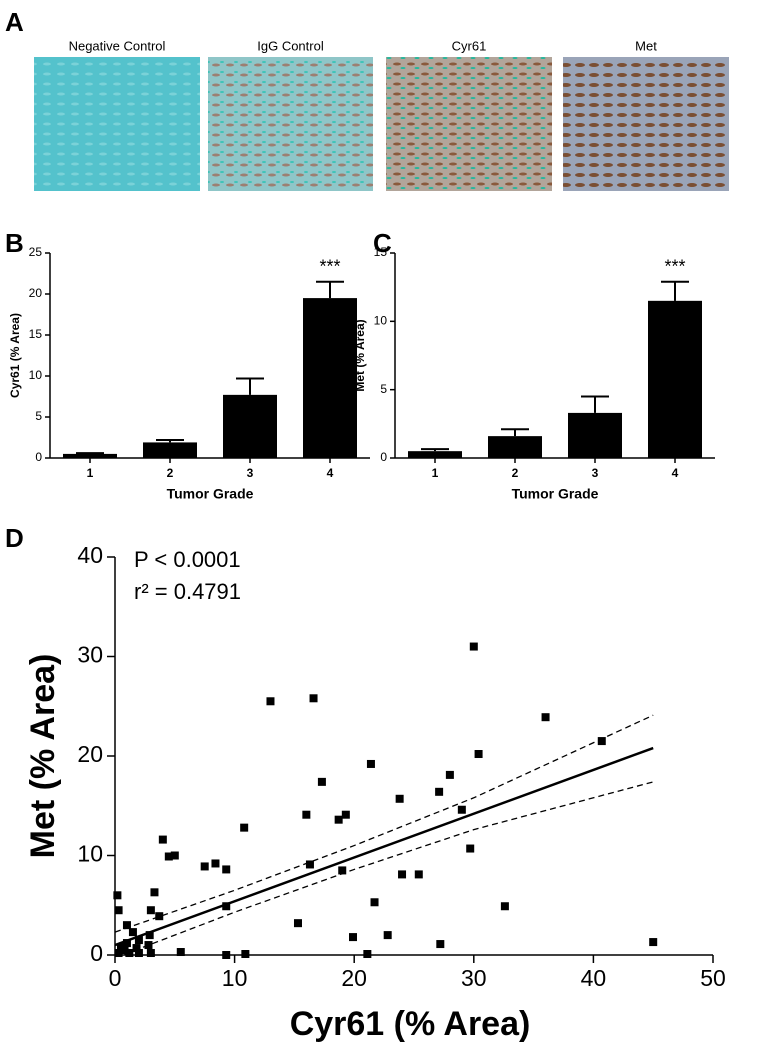  I want to click on y-tick-label: 40, so click(90, 555).